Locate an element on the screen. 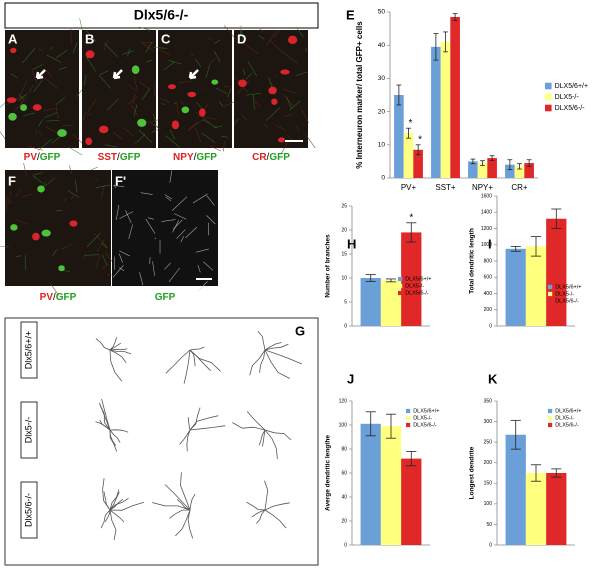 This screenshot has height=569, width=600. y-tick-label: 20 is located at coordinates (344, 230).